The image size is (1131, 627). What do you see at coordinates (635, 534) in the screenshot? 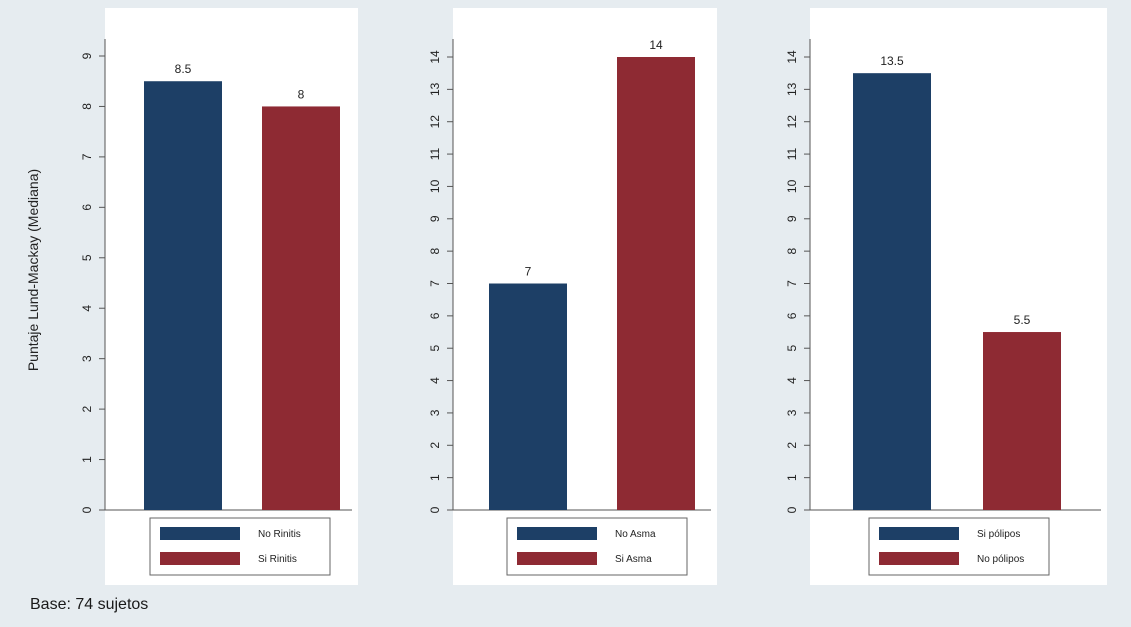
I see `legend-label: No Asma` at bounding box center [635, 534].